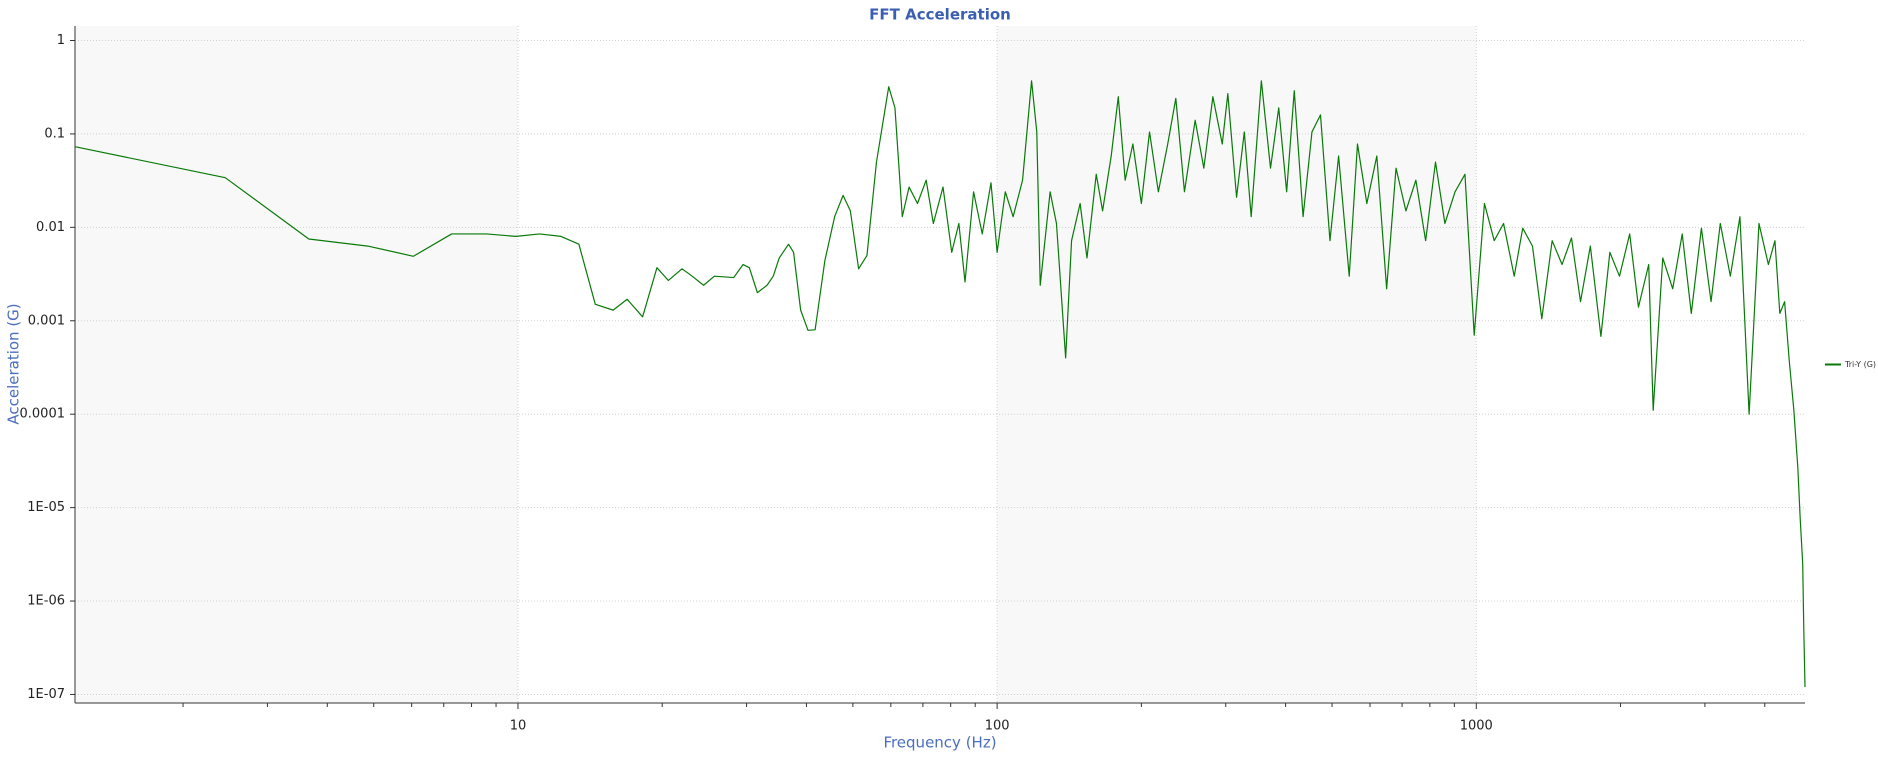 This screenshot has height=758, width=1878. What do you see at coordinates (43, 414) in the screenshot?
I see `y-tick-label: 0.0001` at bounding box center [43, 414].